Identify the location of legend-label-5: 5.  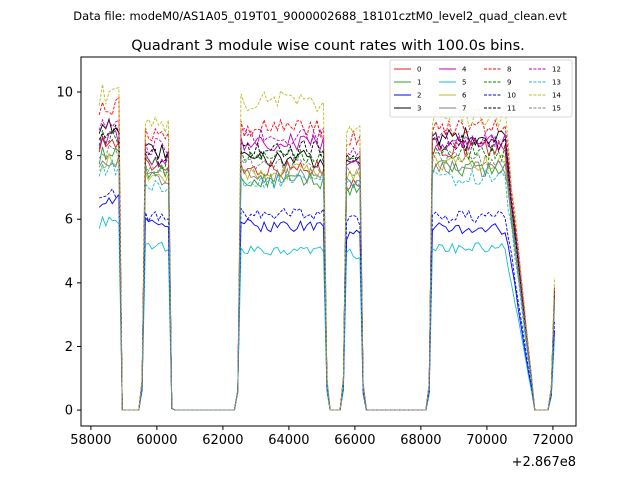
(464, 83).